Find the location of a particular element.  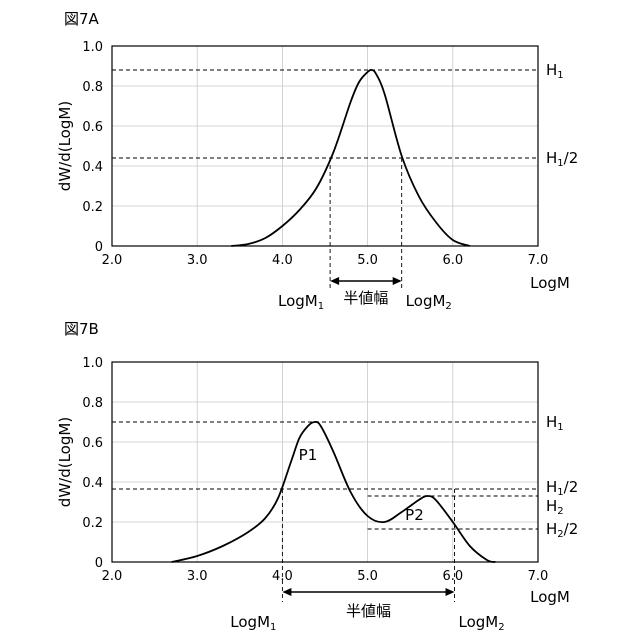

chart-title: 図7B is located at coordinates (81, 329).